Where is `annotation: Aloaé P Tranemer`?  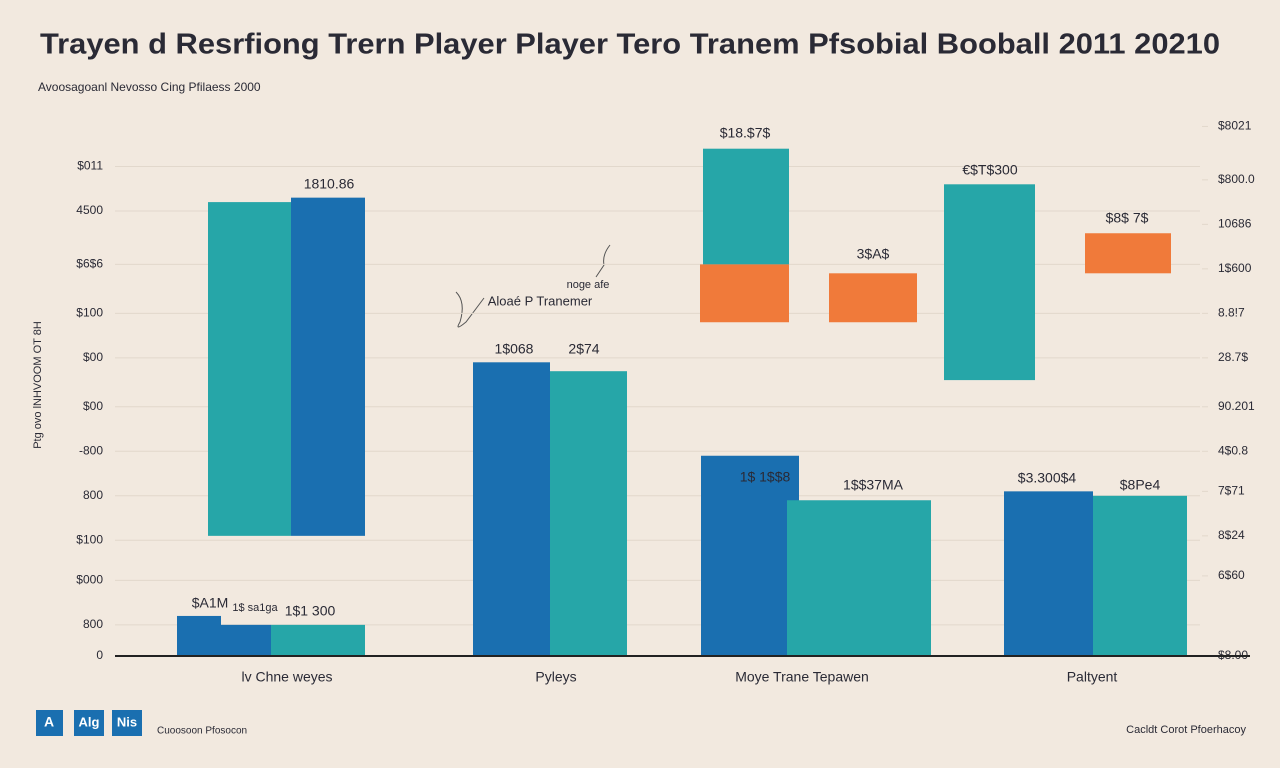 annotation: Aloaé P Tranemer is located at coordinates (540, 300).